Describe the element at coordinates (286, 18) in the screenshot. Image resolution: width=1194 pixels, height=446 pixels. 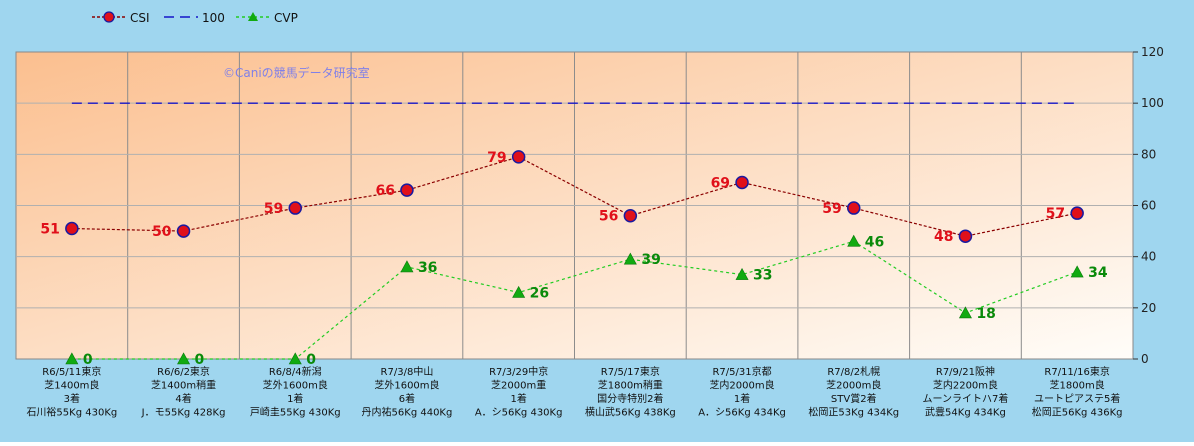
I see `legend-cvp-label: CVP` at that location.